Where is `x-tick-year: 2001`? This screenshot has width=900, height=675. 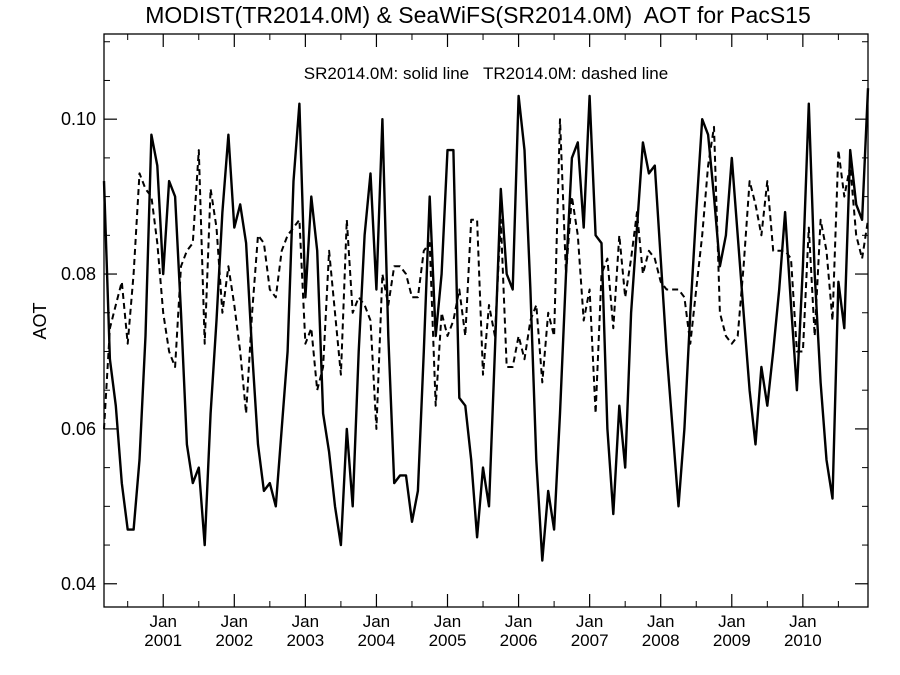 x-tick-year: 2001 is located at coordinates (163, 640).